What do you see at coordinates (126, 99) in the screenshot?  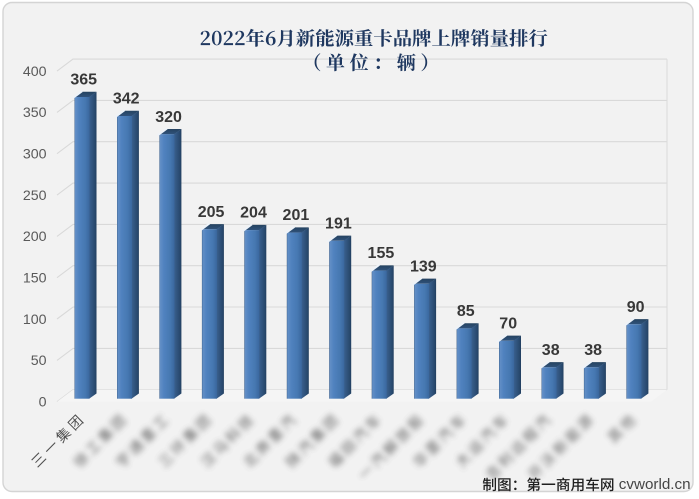 I see `svg-text: 342` at bounding box center [126, 99].